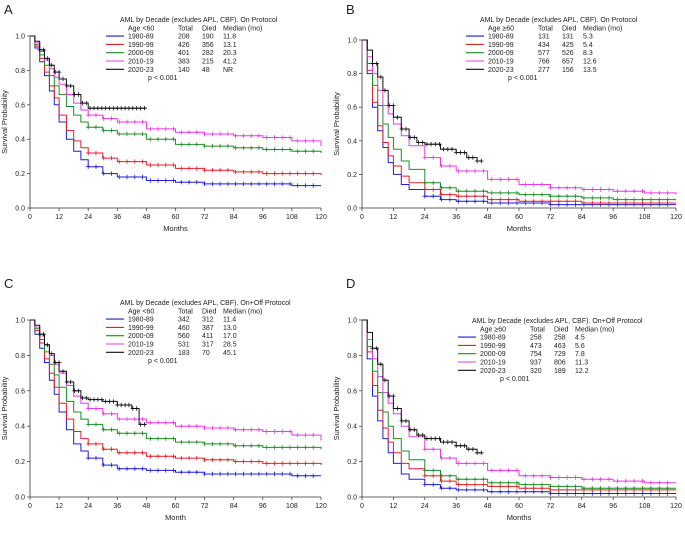 This screenshot has width=685, height=548. I want to click on y-tick-label: 0.0, so click(352, 498).